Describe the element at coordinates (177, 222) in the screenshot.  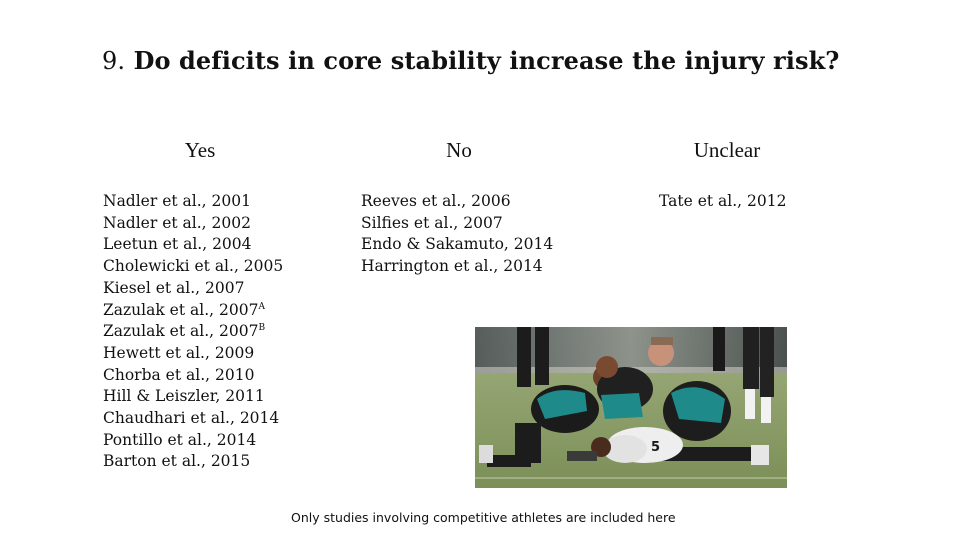
I see `study-citation-text: Nadler et al., 2002` at that location.